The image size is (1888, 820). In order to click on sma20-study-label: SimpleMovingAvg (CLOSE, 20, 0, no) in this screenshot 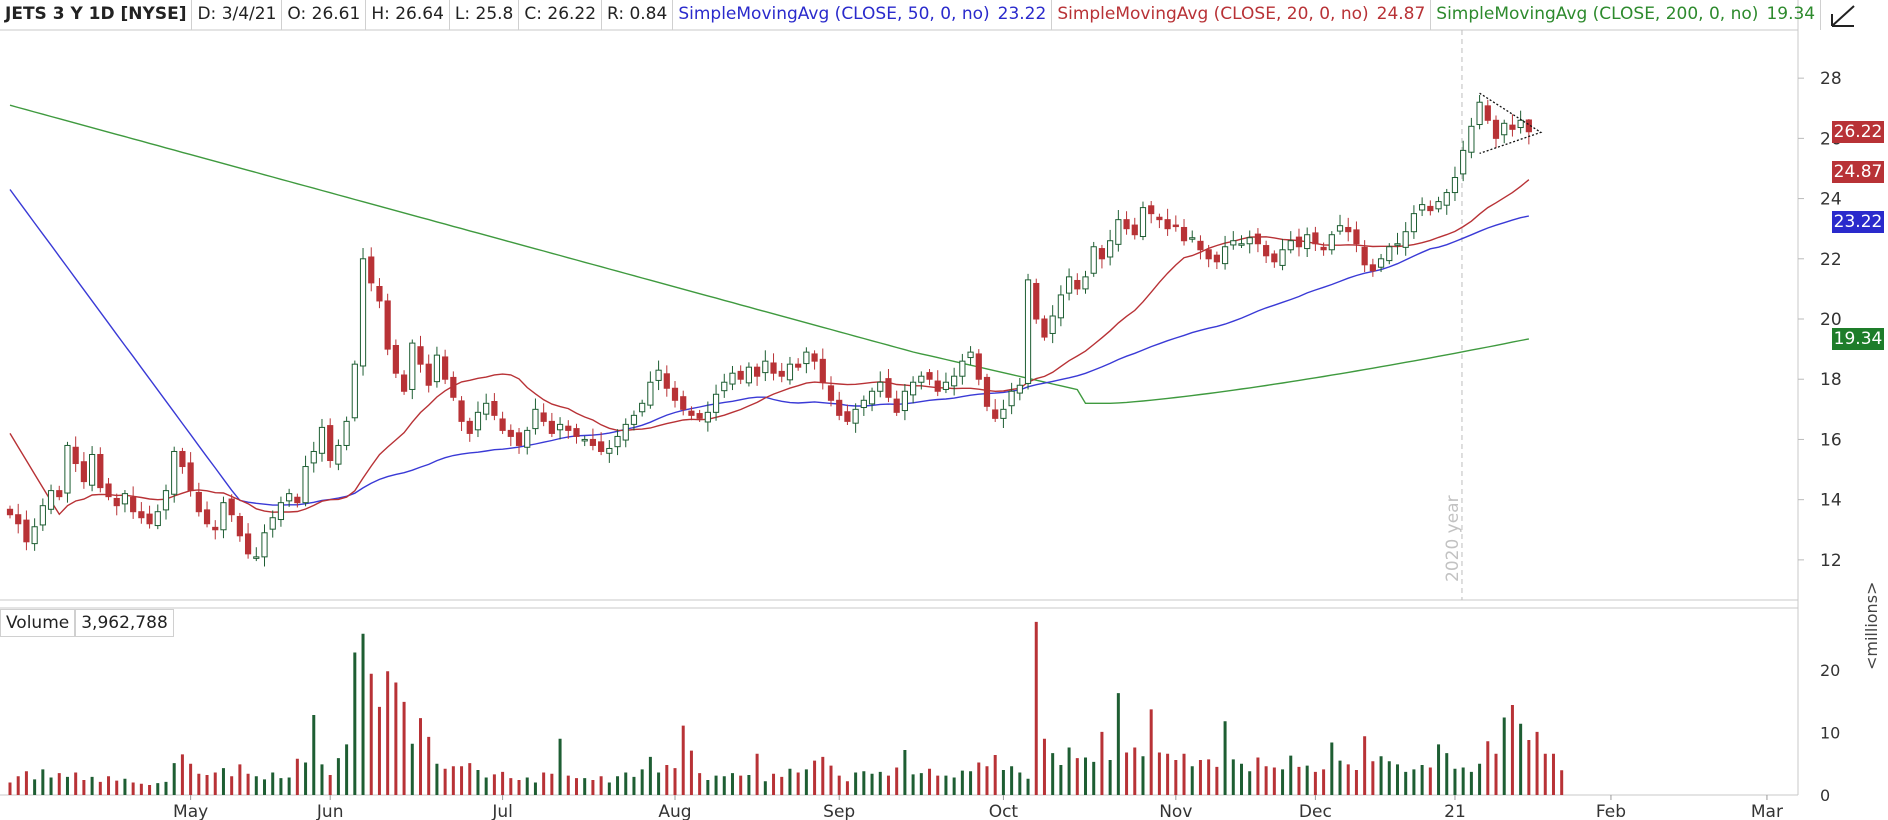, I will do `click(1213, 14)`.